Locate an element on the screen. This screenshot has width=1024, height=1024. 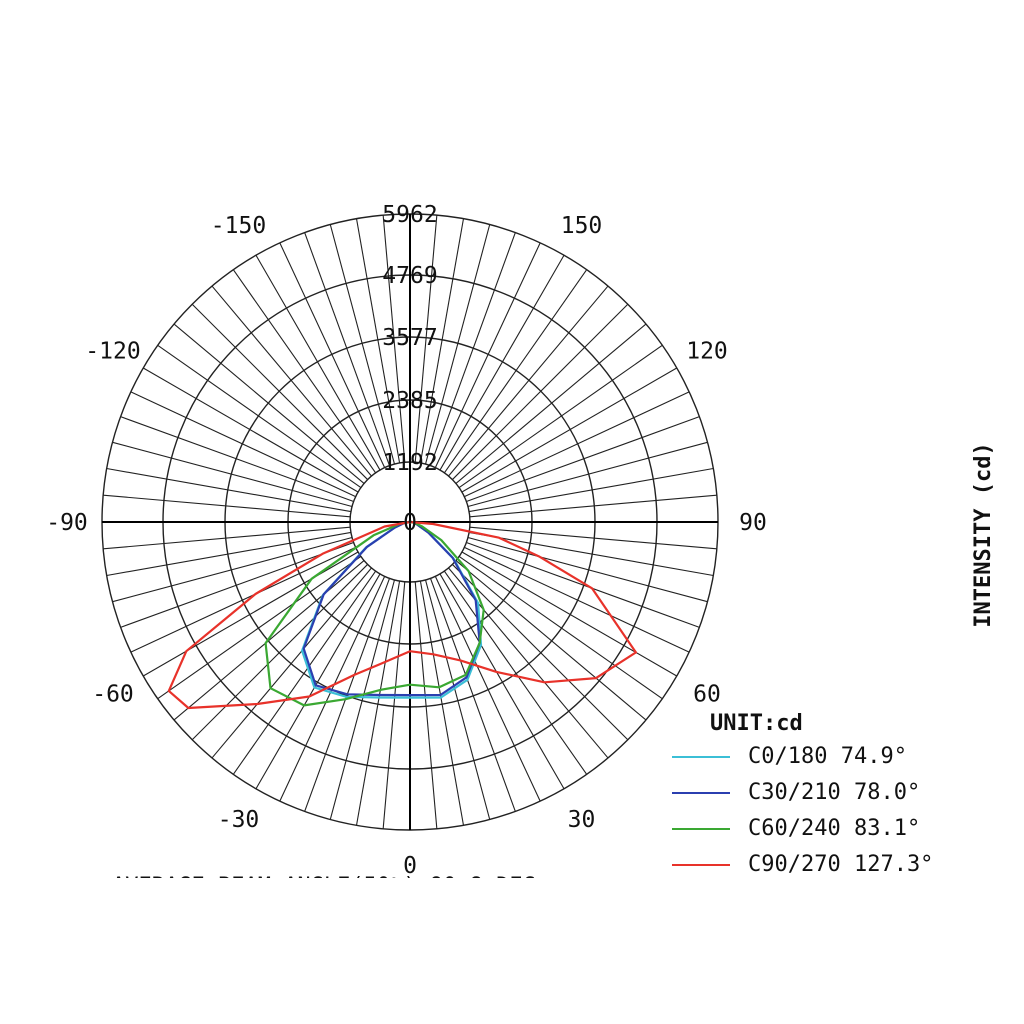
angle-tick-label: -150 is located at coordinates (238, 226).